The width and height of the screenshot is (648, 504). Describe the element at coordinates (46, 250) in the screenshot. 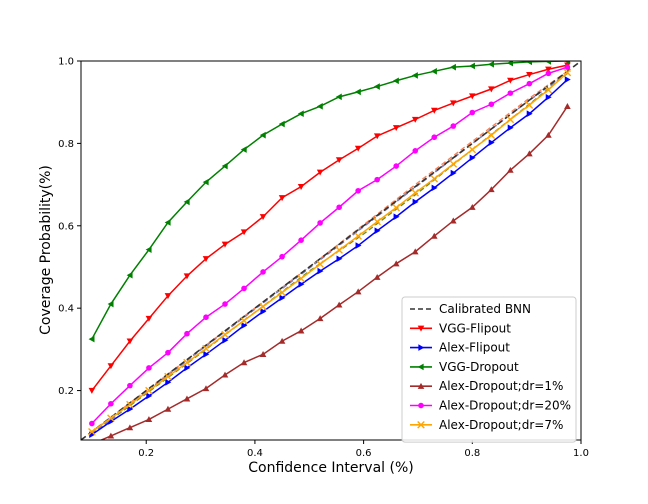

I see `y-axis-label: Coverage Probability(%)` at that location.